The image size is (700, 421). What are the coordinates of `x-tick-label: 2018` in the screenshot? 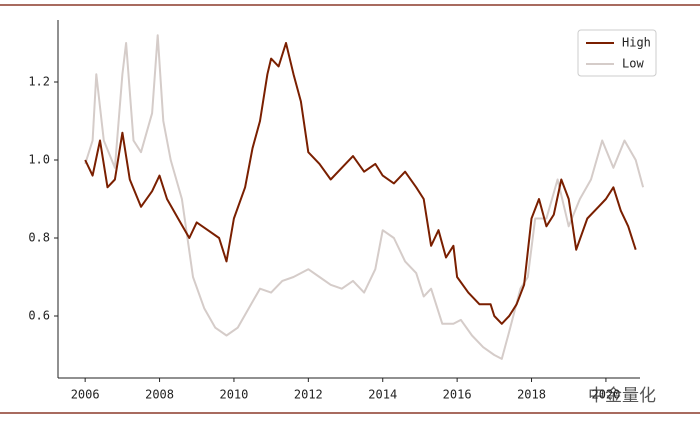 It's located at (531, 395).